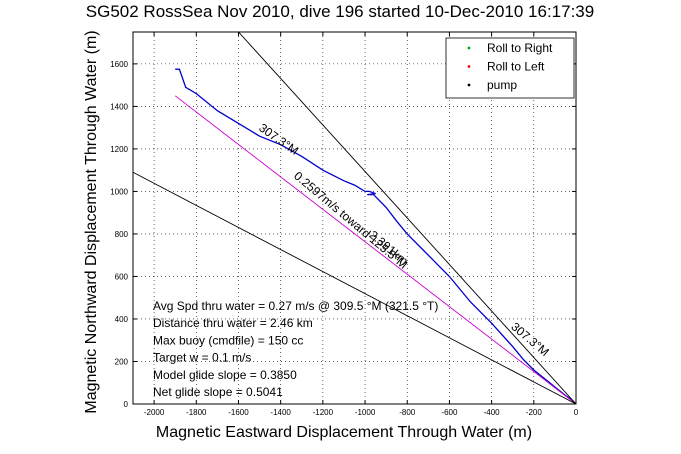  What do you see at coordinates (228, 340) in the screenshot?
I see `stat-line: Max buoy (cmdfile) = 150 cc` at bounding box center [228, 340].